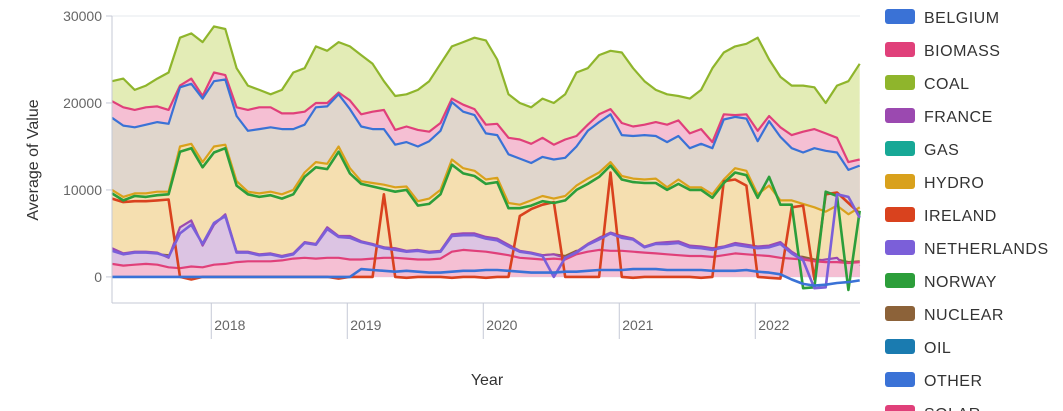 This screenshot has height=411, width=1063. Describe the element at coordinates (900, 408) in the screenshot. I see `legend-swatch-solar` at that location.